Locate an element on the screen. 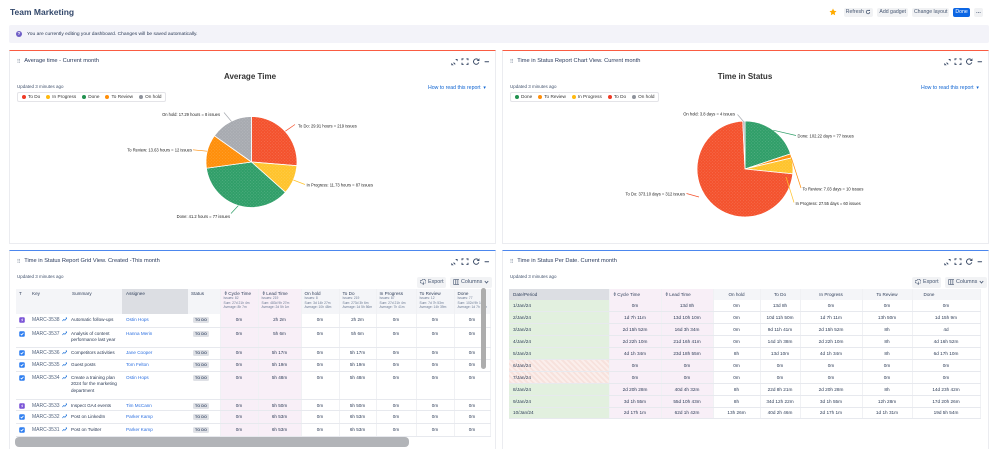 This screenshot has height=449, width=999. svg-text:To Review: 13.63 hours = 12 is: To Review: 13.63 hours = 12 issues is located at coordinates (159, 150).